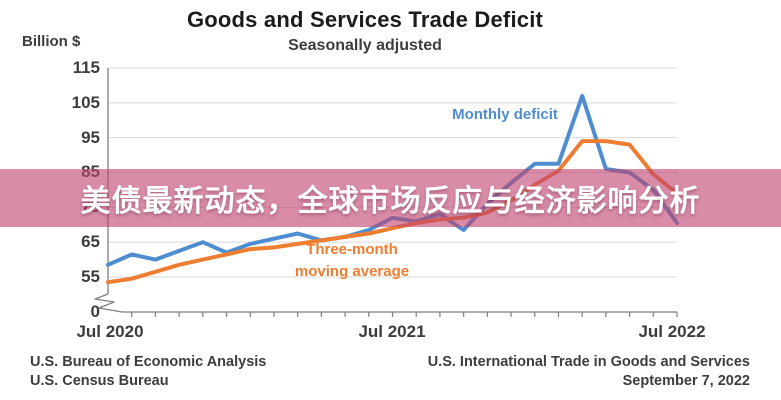 The image size is (781, 400). What do you see at coordinates (99, 381) in the screenshot?
I see `source-line-census: U.S. Census Bureau` at bounding box center [99, 381].